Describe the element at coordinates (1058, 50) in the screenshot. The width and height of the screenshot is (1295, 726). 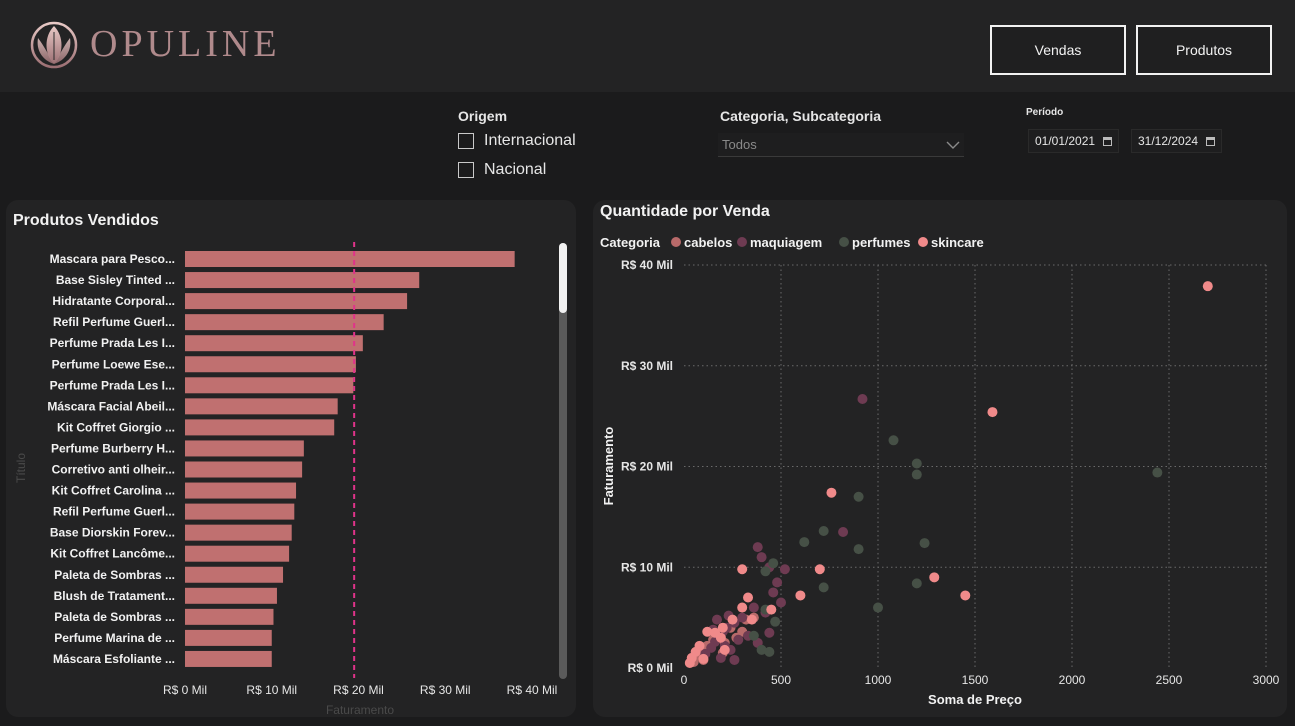
I see `vendas-nav-button: Vendas` at that location.